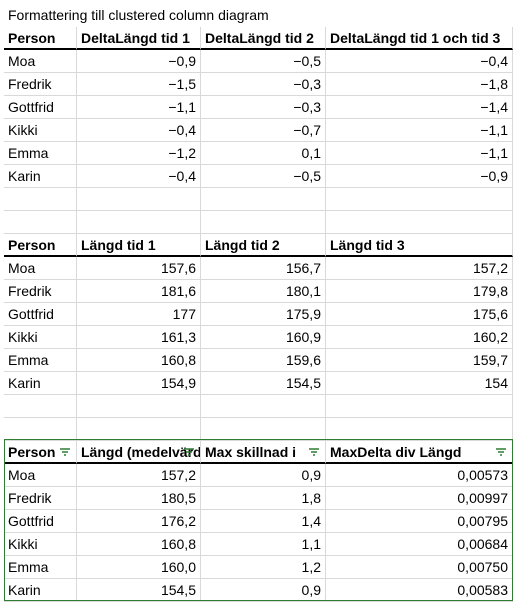 This screenshot has width=519, height=605. I want to click on table2-header-length2: Längd tid 2, so click(263, 245).